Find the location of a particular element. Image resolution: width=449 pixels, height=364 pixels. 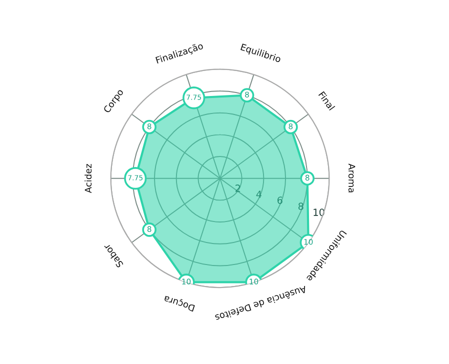

spoke-label: Aroma is located at coordinates (352, 178).